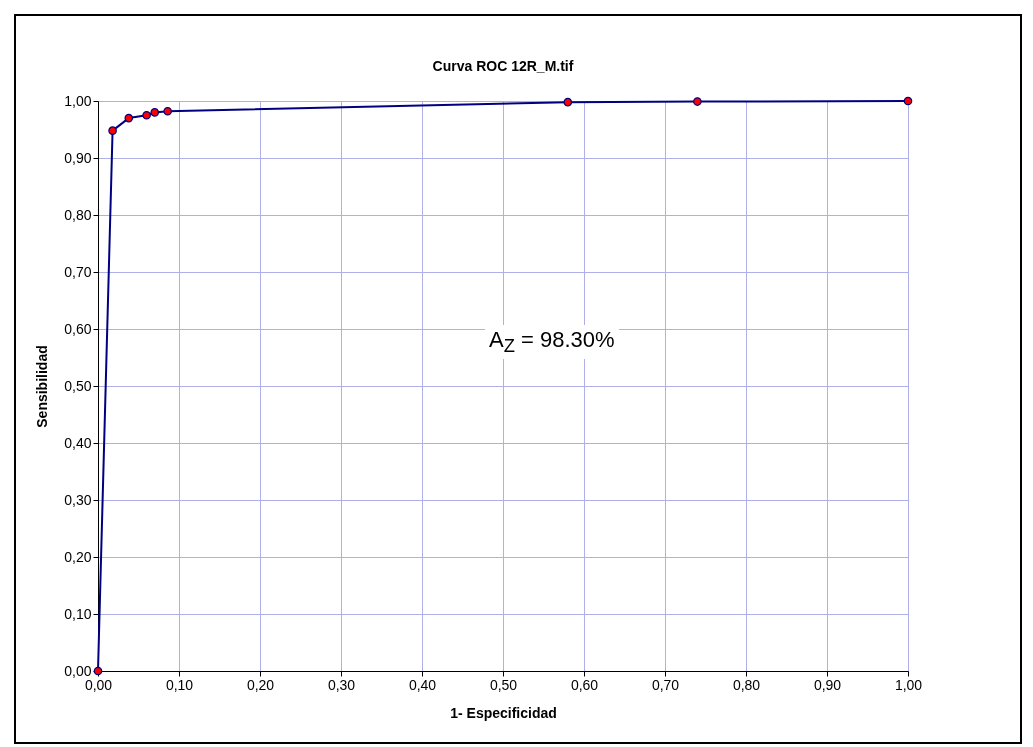  I want to click on x-tick-label: 0,90, so click(827, 684).